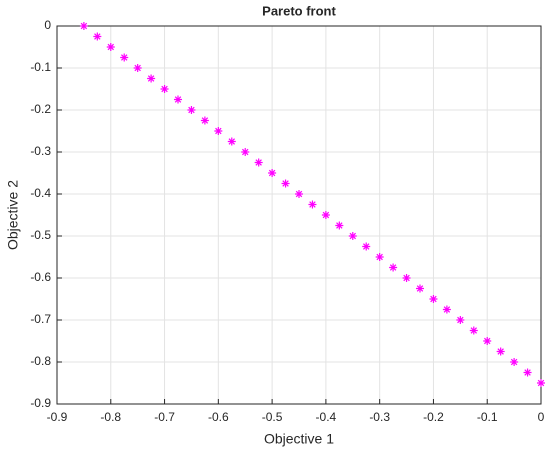 The height and width of the screenshot is (456, 550). Describe the element at coordinates (164, 417) in the screenshot. I see `x-tick-label: -0.7` at that location.